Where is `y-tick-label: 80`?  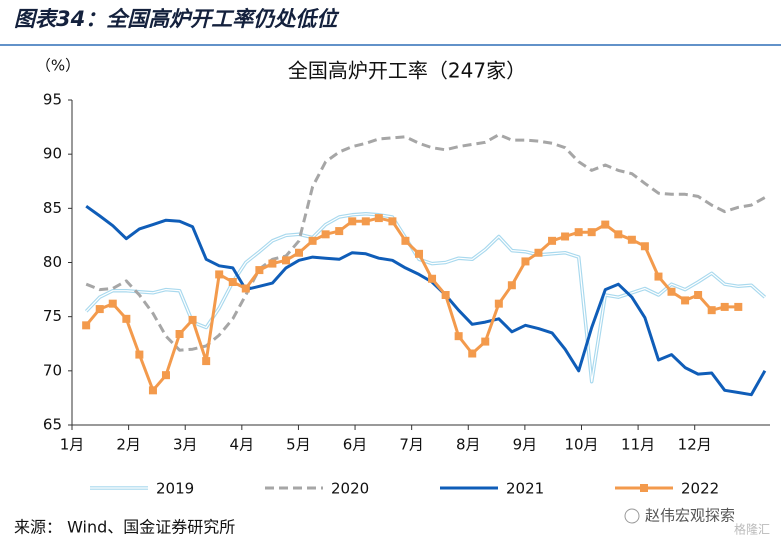
y-tick-label: 80 is located at coordinates (52, 262).